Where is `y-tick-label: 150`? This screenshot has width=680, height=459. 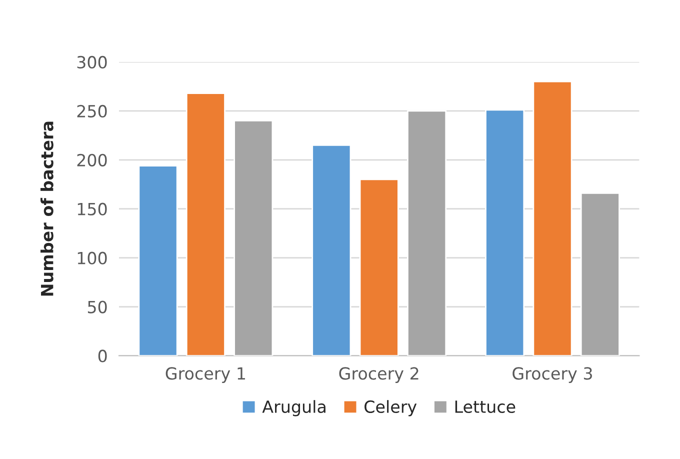 y-tick-label: 150 is located at coordinates (92, 209).